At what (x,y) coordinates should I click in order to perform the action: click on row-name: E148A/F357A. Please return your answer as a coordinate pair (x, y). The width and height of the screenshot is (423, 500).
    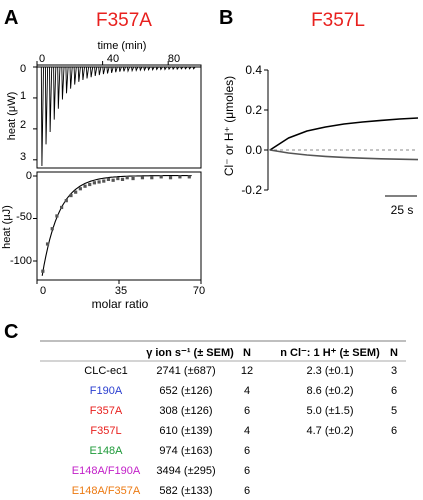
    Looking at the image, I should click on (106, 491).